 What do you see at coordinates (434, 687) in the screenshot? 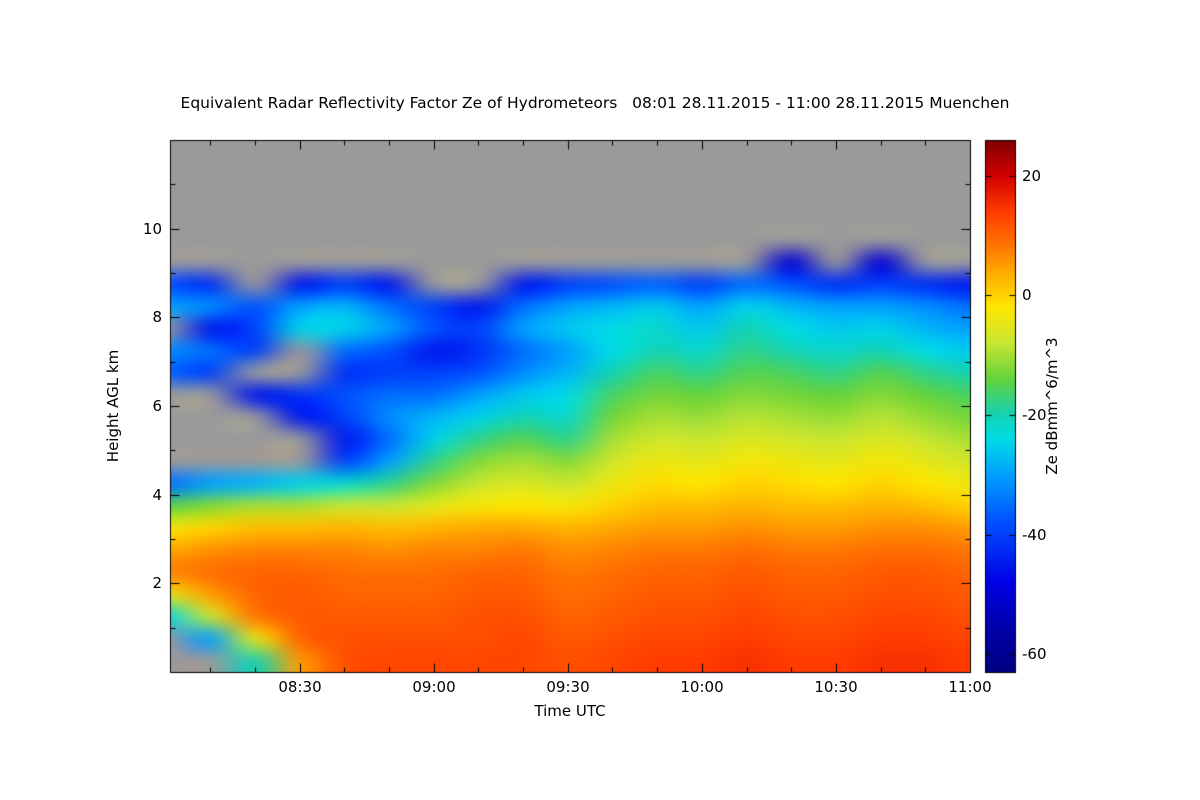
I see `x-tick-label: 09:00` at bounding box center [434, 687].